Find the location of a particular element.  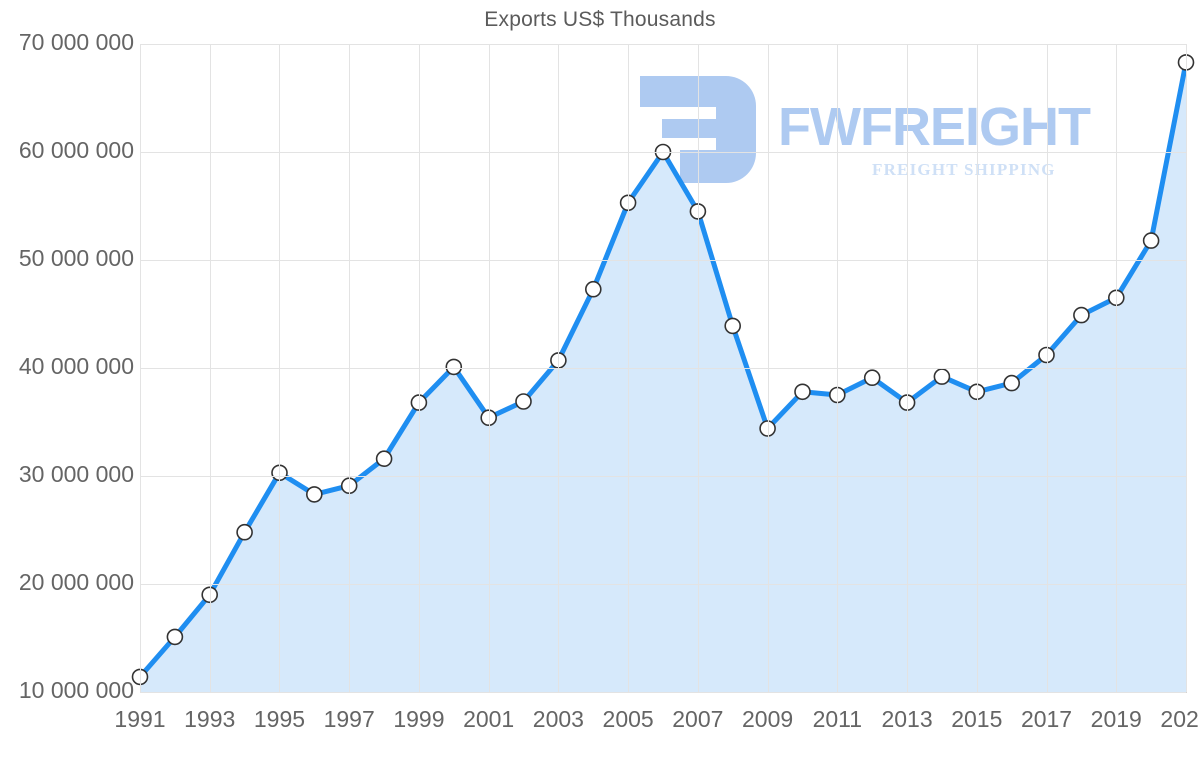

x-axis-tick-label: 2003 is located at coordinates (558, 719).